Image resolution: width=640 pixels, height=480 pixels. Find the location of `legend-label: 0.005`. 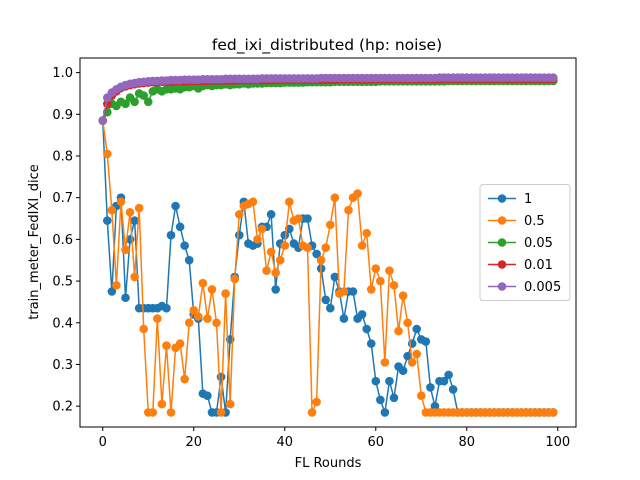

legend-label: 0.005 is located at coordinates (542, 287).